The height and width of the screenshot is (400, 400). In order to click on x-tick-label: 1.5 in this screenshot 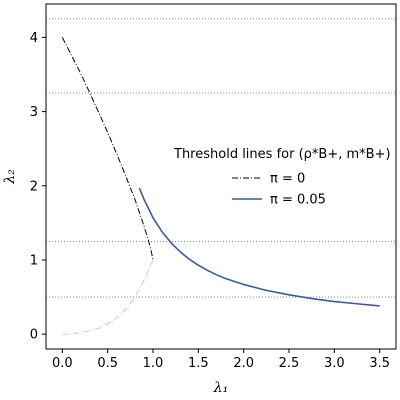, I will do `click(198, 363)`.